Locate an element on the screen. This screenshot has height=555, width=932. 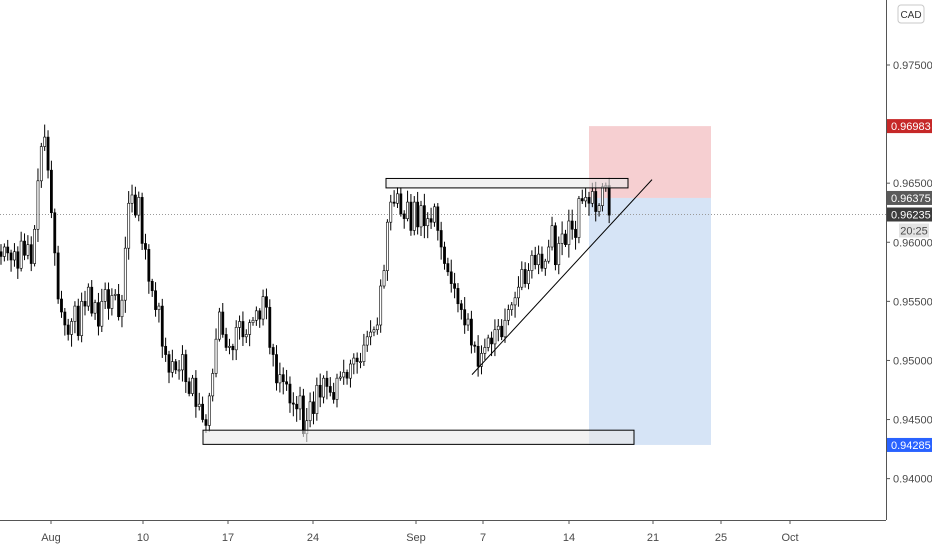
countdown-text: 20:25 is located at coordinates (914, 232).